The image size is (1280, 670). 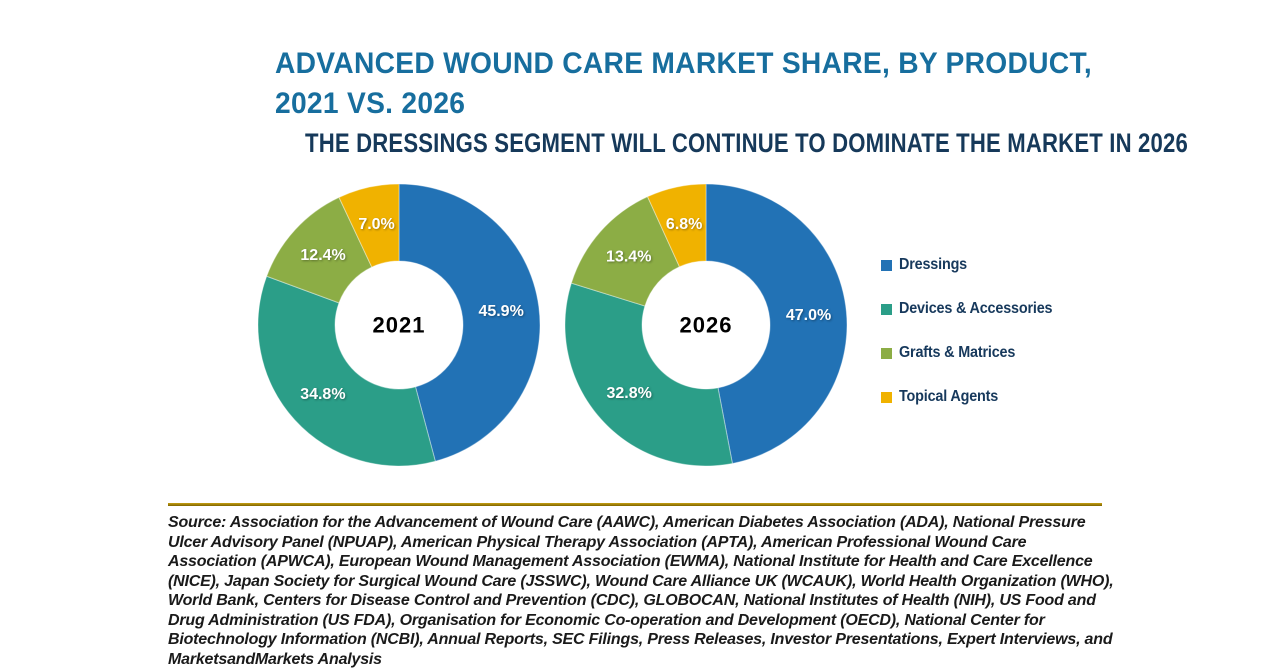 What do you see at coordinates (322, 255) in the screenshot?
I see `slice-percent-label: 12.4%` at bounding box center [322, 255].